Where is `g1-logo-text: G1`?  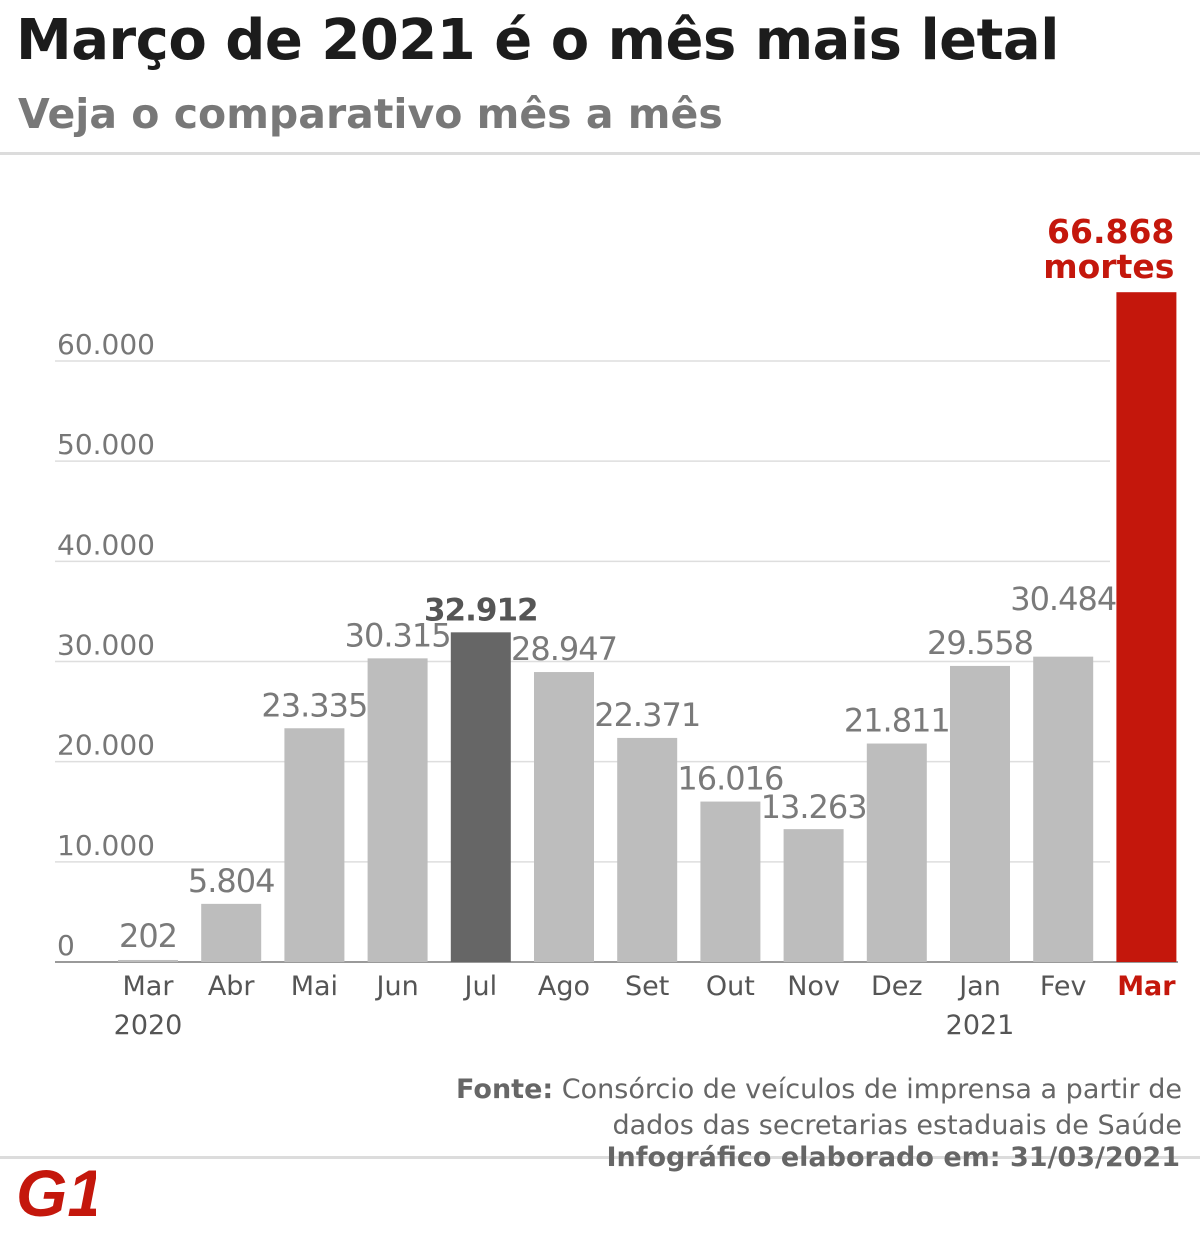
g1-logo-text: G1 is located at coordinates (56, 1191).